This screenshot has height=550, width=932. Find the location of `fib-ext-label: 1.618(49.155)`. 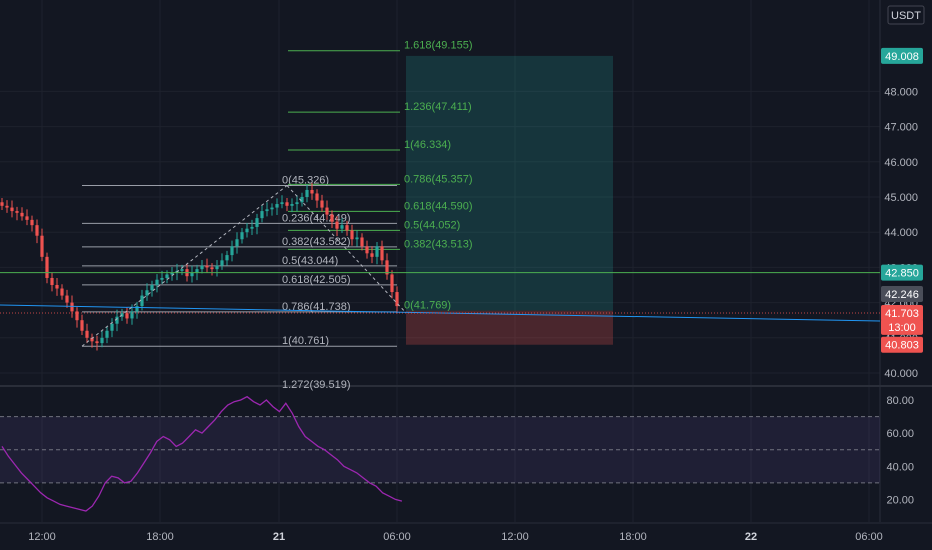

fib-ext-label: 1.618(49.155) is located at coordinates (438, 46).